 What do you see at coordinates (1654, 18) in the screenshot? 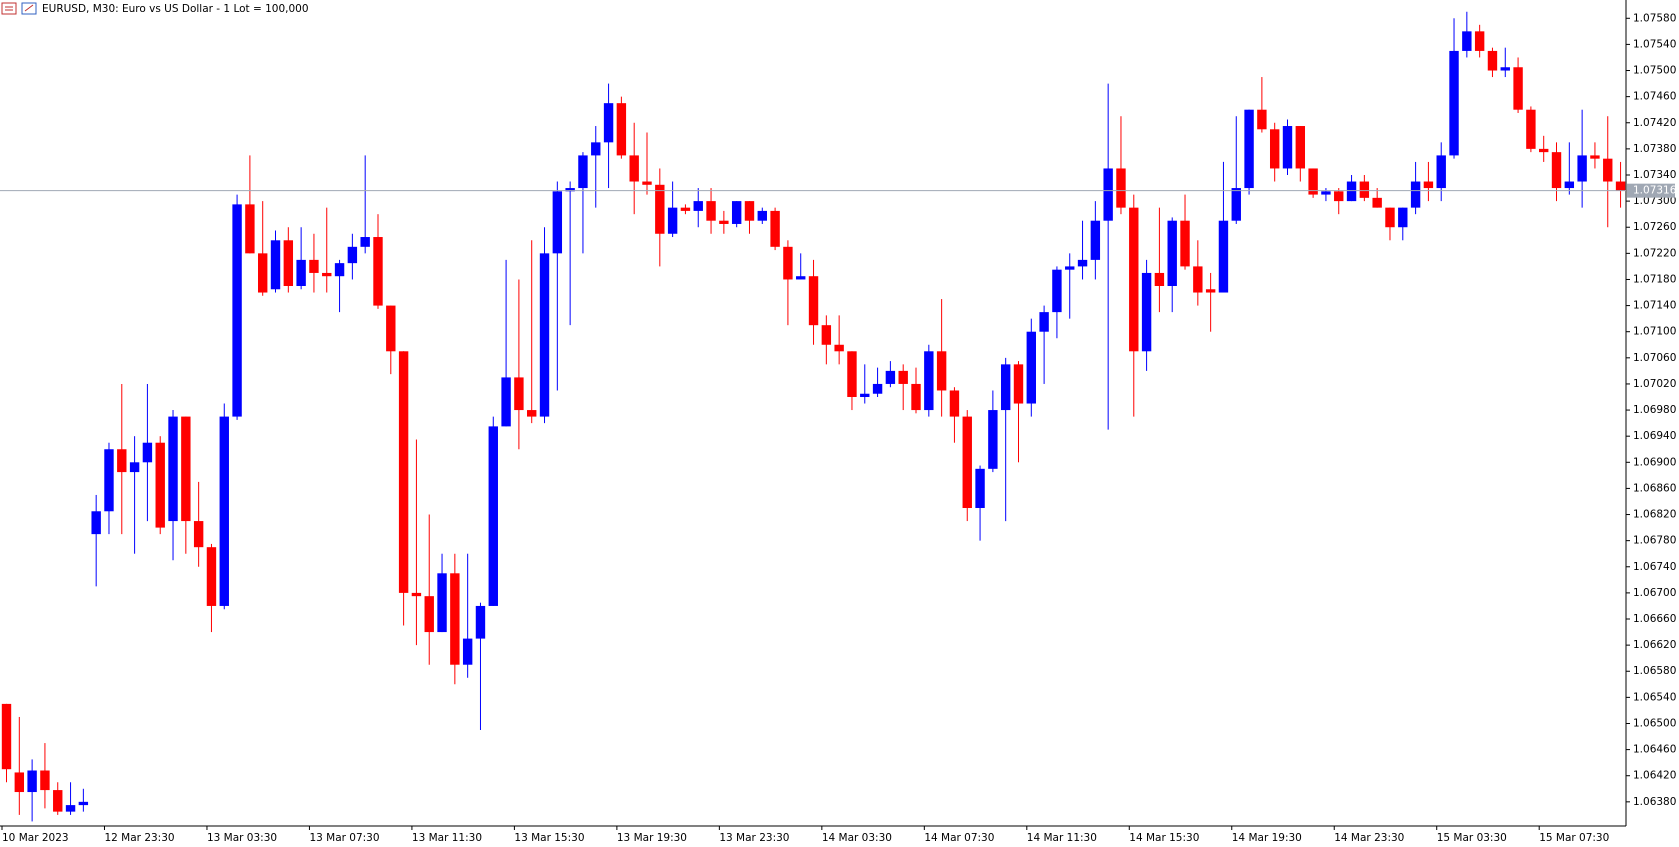
I see `y-tick-label: 1.07580` at bounding box center [1654, 18].